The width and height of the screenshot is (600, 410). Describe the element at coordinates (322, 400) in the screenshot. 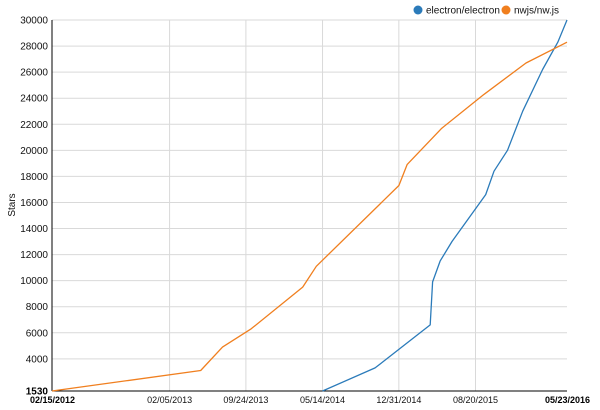

I see `x-tick-label: 05/14/2014` at that location.